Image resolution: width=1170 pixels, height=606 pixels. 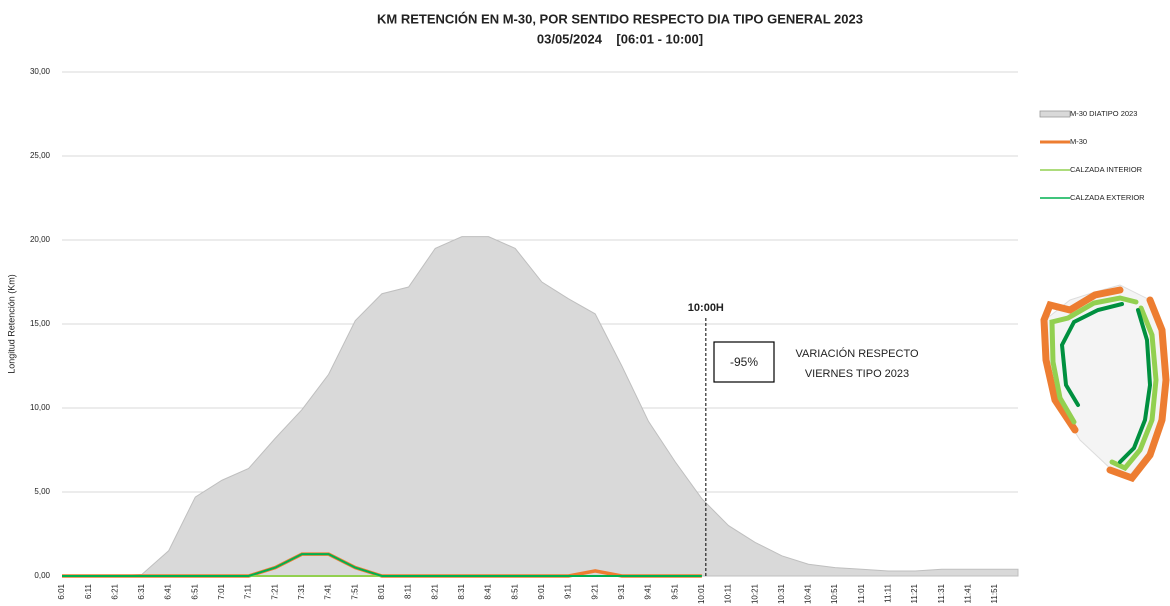 I want to click on x-tick-label: 7:21, so click(x=274, y=591).